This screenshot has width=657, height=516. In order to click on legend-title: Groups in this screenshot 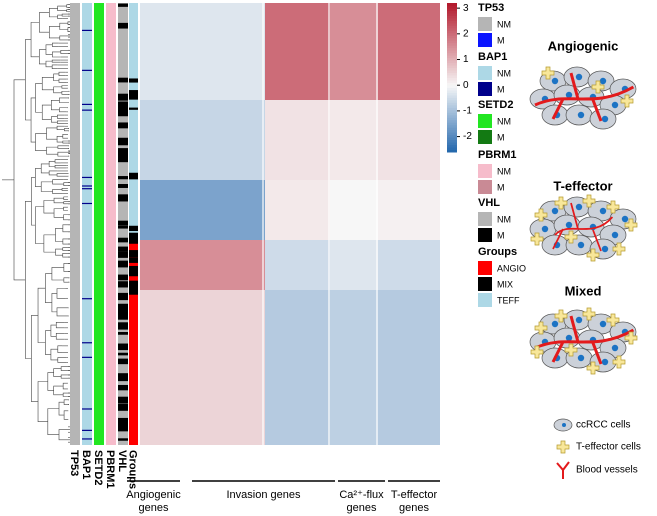, I will do `click(497, 252)`.